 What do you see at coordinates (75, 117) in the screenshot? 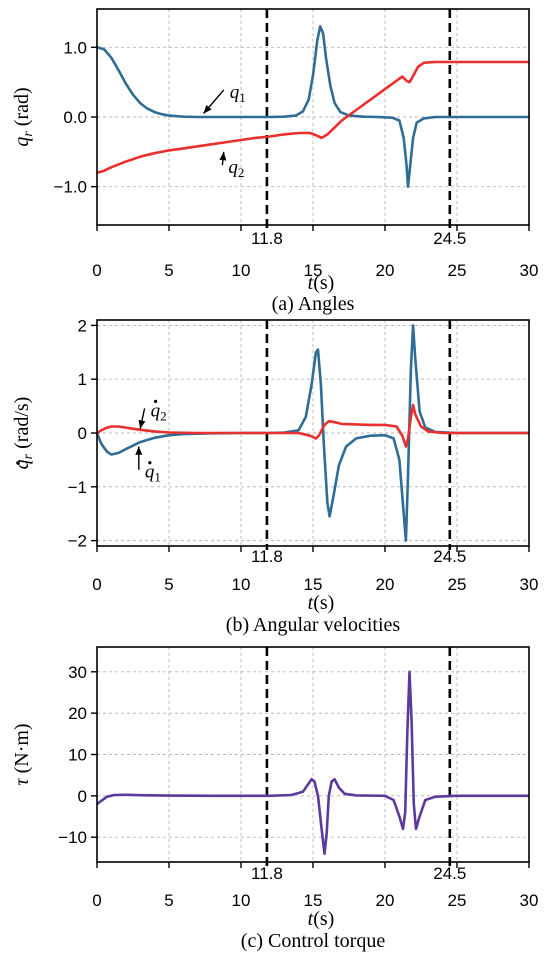
I see `y-tick-label: 0.0` at bounding box center [75, 117].